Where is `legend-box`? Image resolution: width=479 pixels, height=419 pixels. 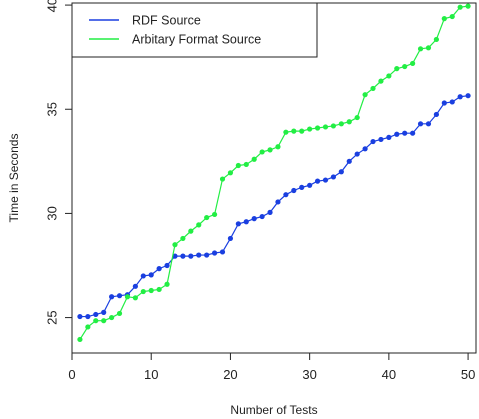 legend-box is located at coordinates (194, 30).